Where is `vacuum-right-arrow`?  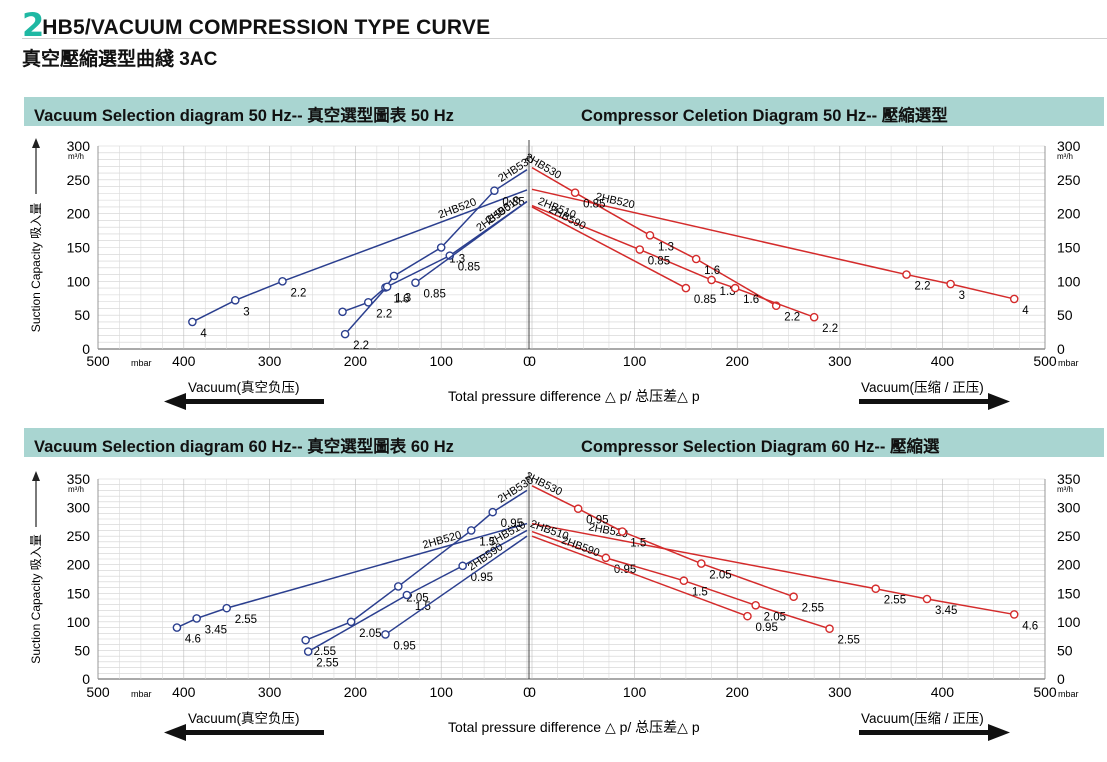
vacuum-right-arrow is located at coordinates (924, 401).